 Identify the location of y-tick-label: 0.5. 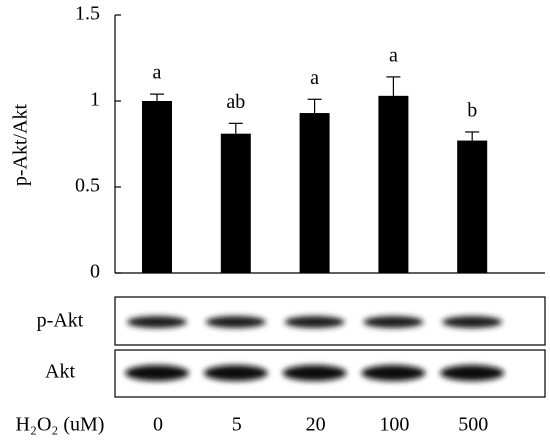
(87, 186).